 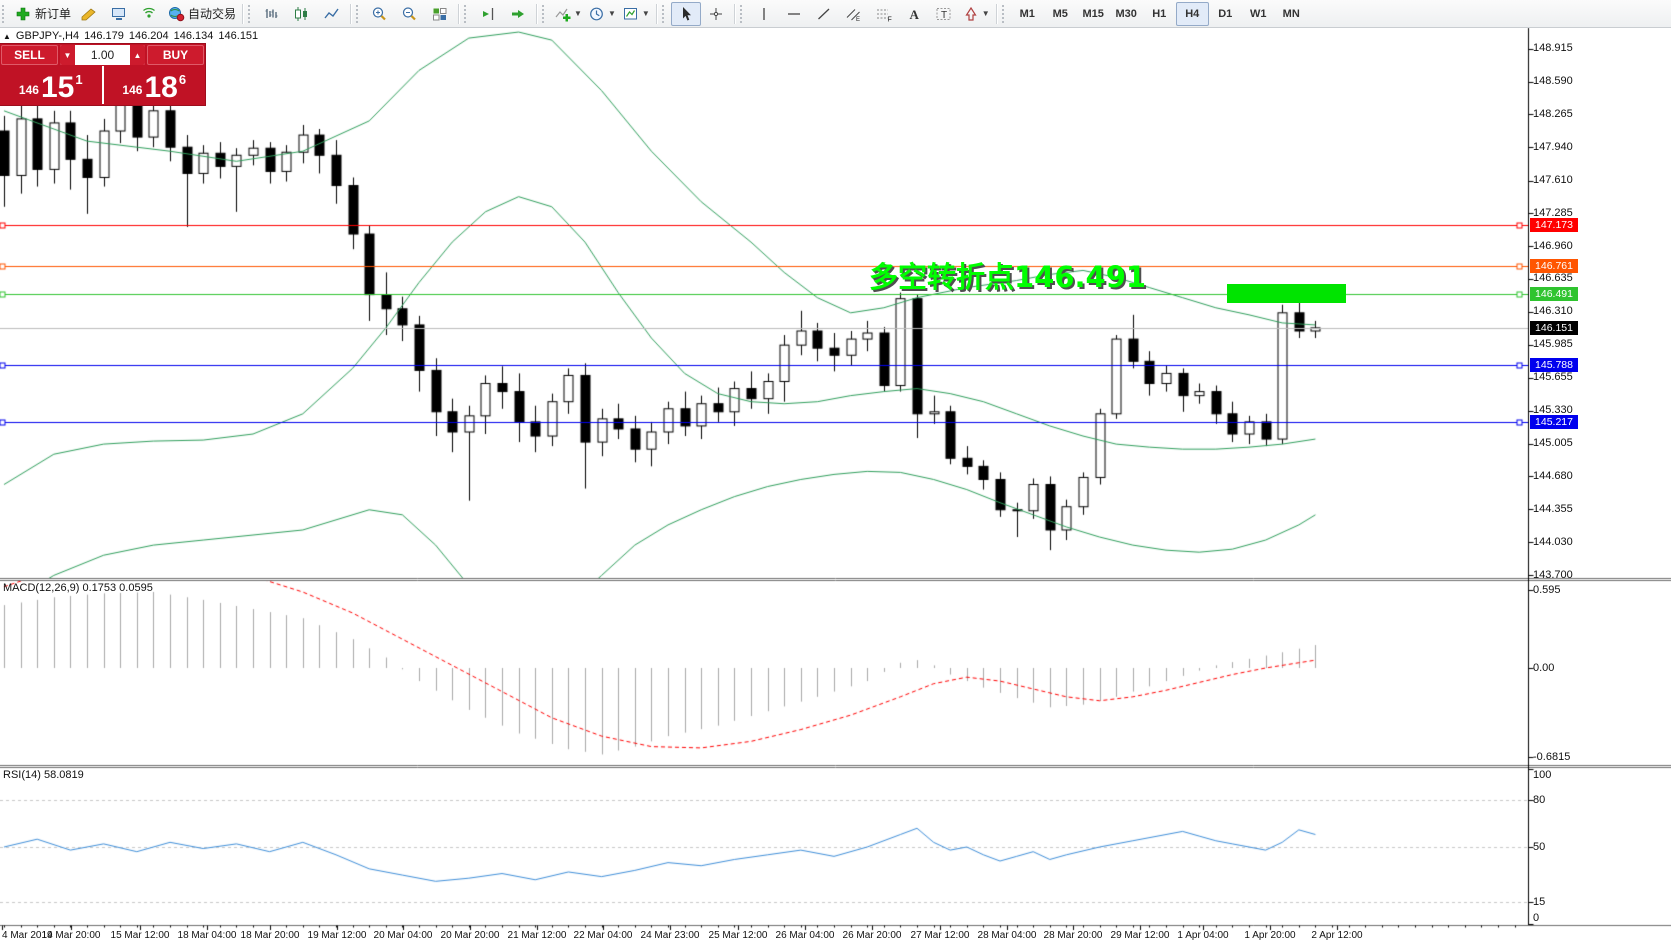 I want to click on time-axis-label: 28 Mar 04:00, so click(x=1007, y=935).